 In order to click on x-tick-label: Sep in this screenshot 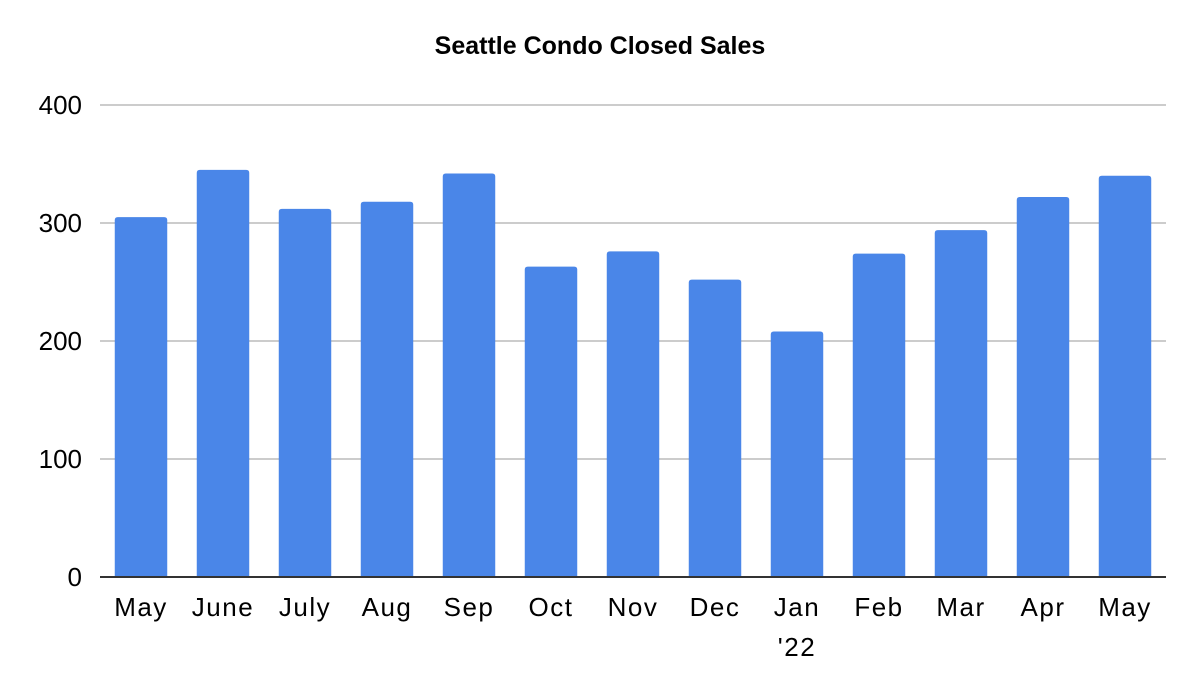, I will do `click(469, 607)`.